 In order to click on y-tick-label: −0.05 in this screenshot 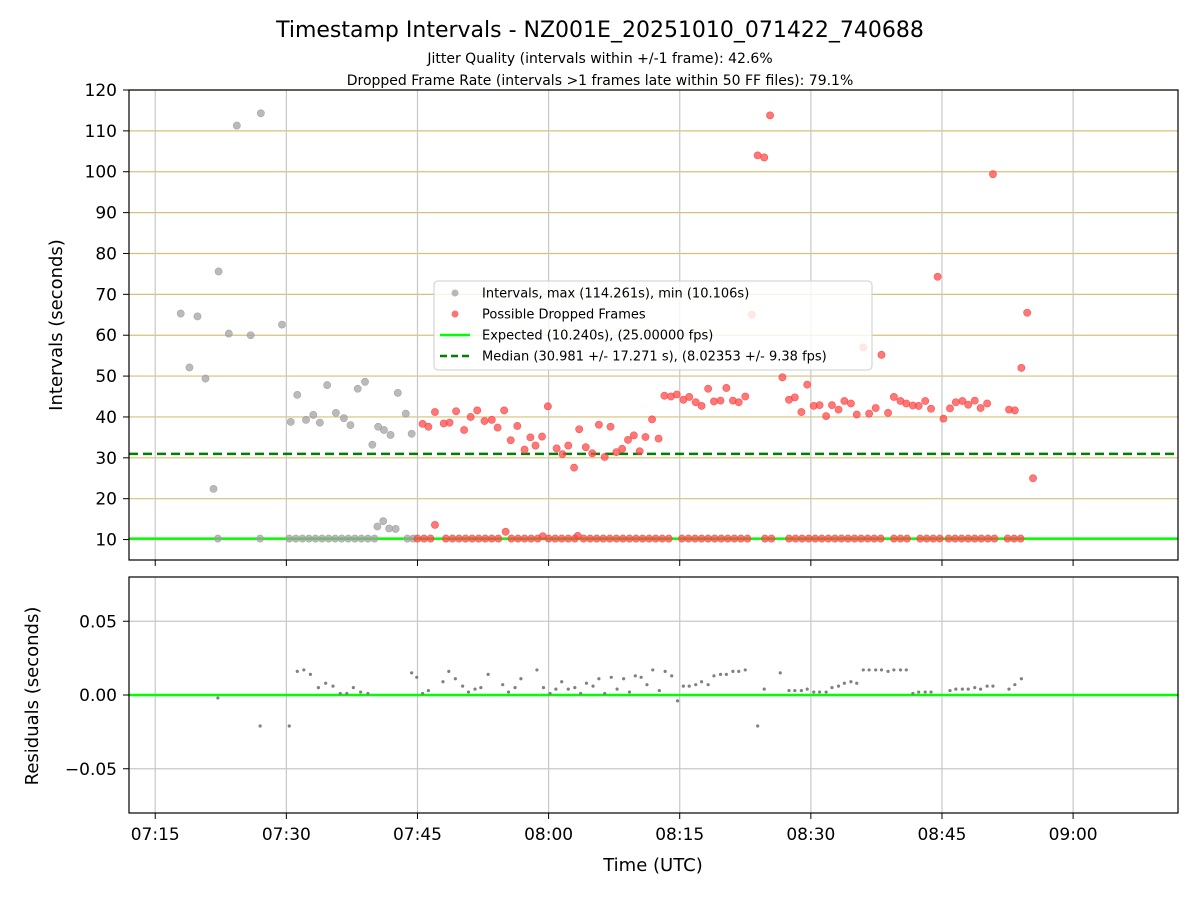, I will do `click(91, 770)`.